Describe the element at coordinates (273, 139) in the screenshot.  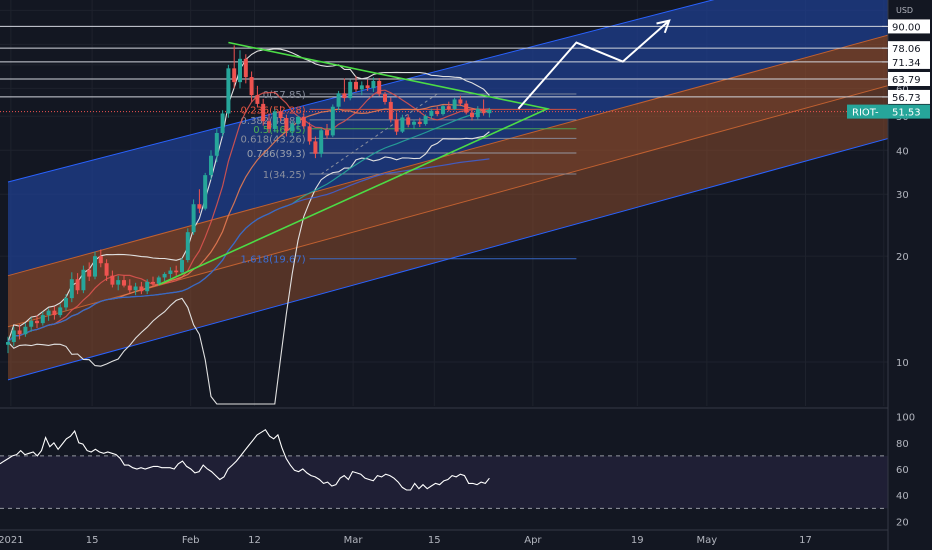
I see `fib-level-label: 0.618(43.26)` at that location.